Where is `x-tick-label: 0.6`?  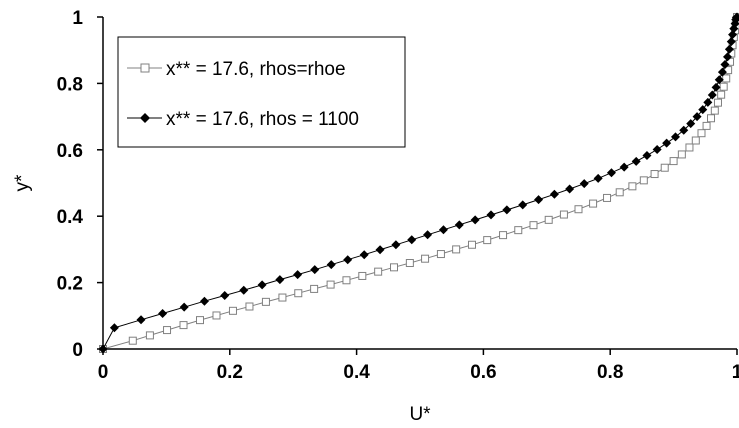 x-tick-label: 0.6 is located at coordinates (483, 372).